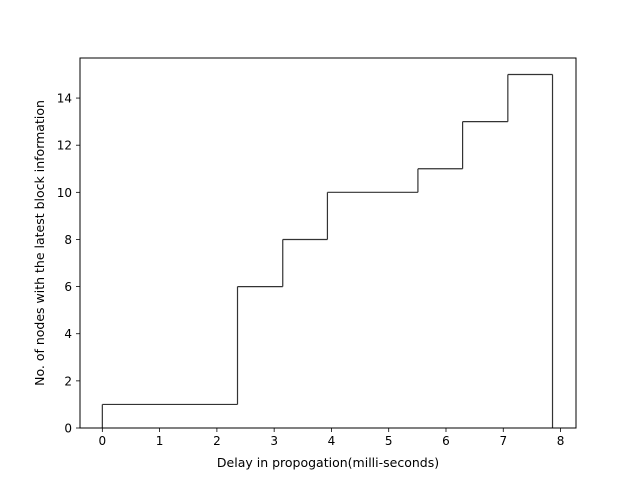  What do you see at coordinates (68, 381) in the screenshot?
I see `y-tick-label: 2` at bounding box center [68, 381].